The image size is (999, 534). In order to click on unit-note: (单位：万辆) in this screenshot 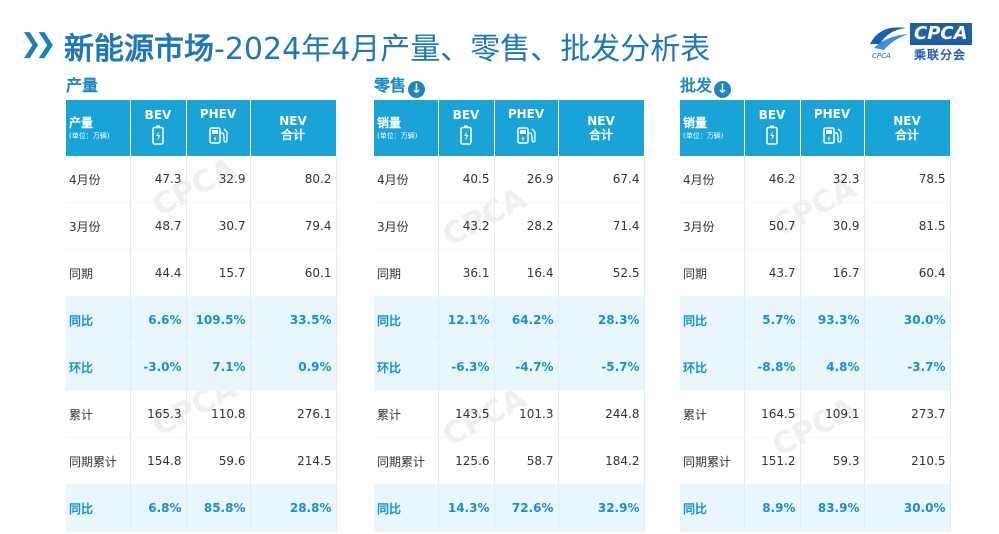, I will do `click(703, 135)`.